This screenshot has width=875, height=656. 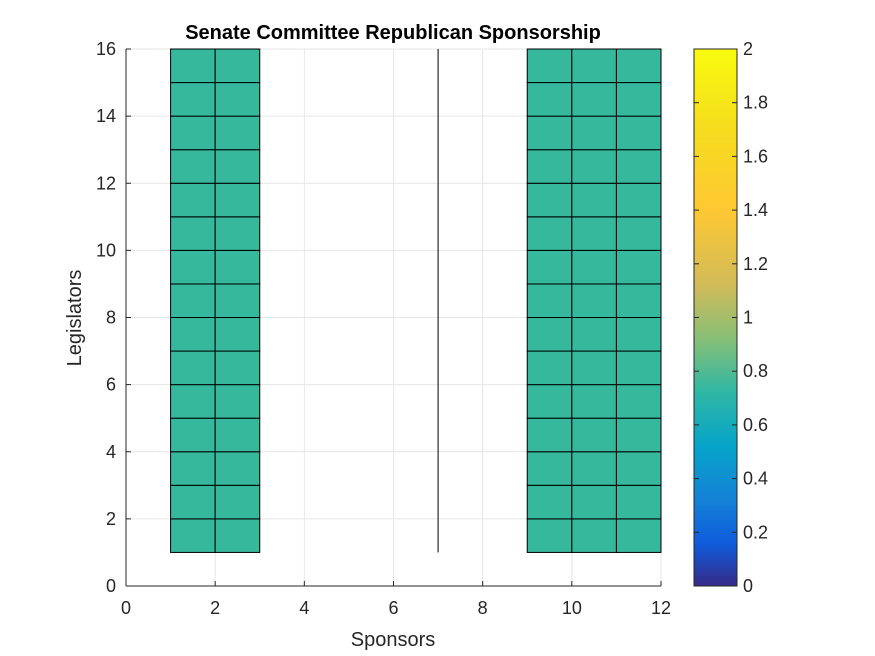 I want to click on colorbar-ticks: 0 0.2 0.4 0.6 0.8 1 1.2 1.4 1.6 1.8 2, so click(x=731, y=317).